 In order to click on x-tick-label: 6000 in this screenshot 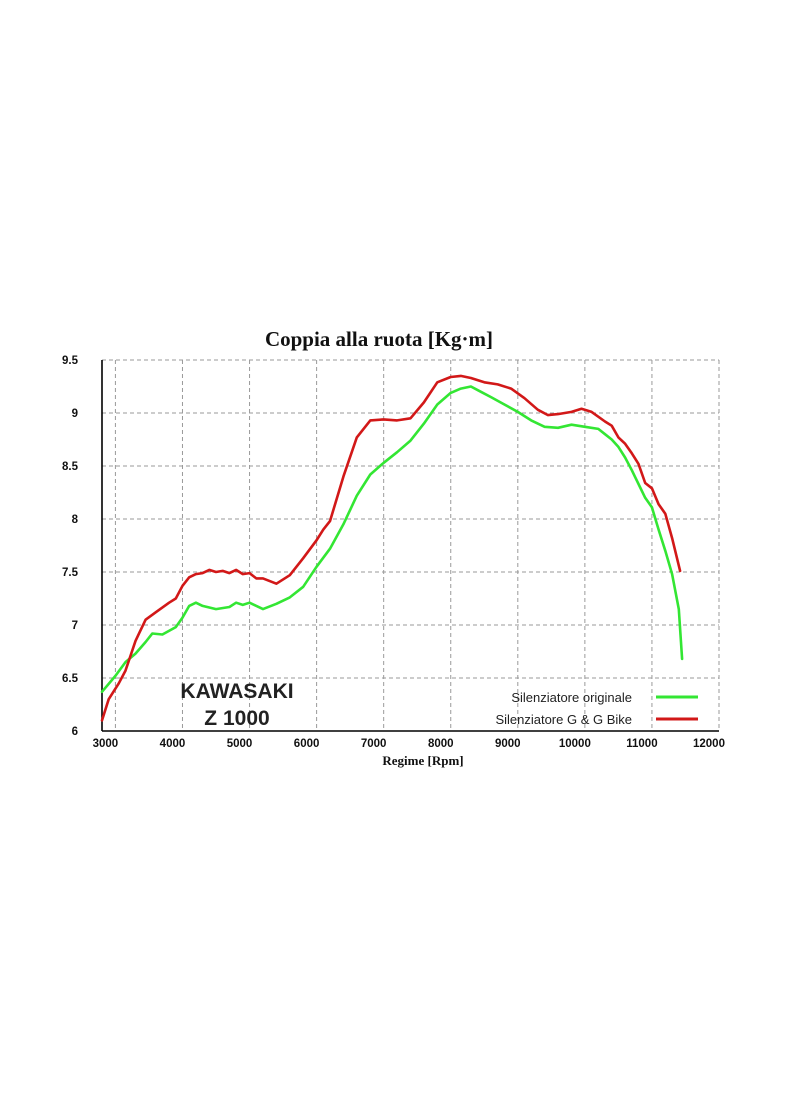, I will do `click(307, 744)`.